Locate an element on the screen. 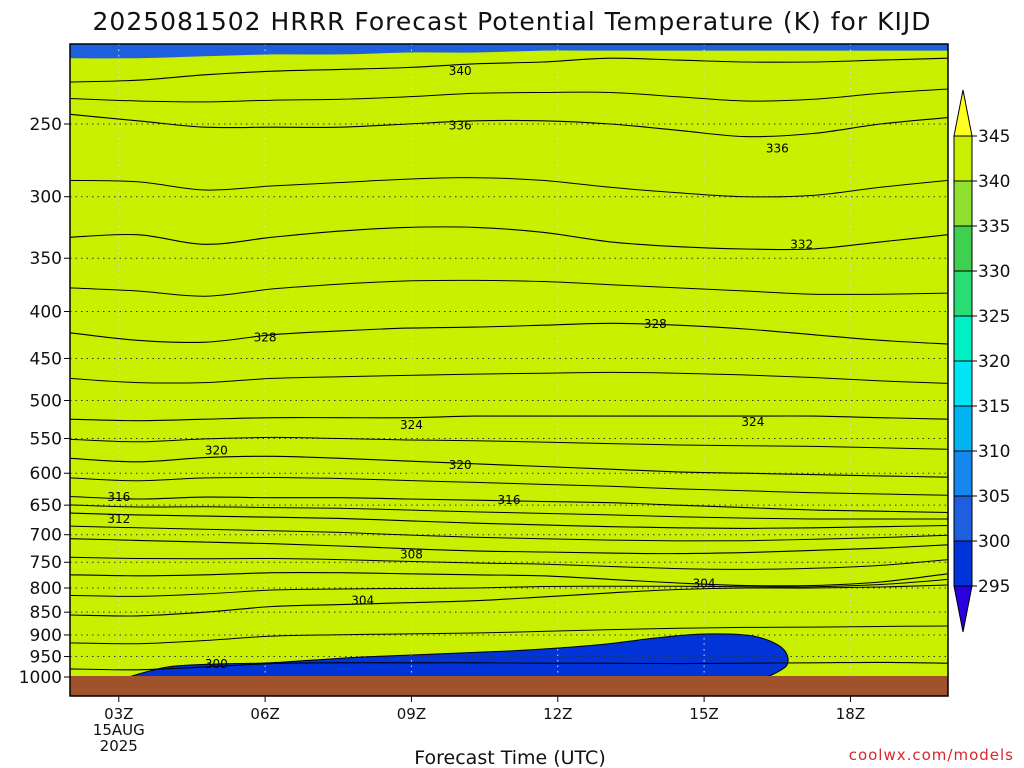  y-tick-label-800: 800 is located at coordinates (46, 589).